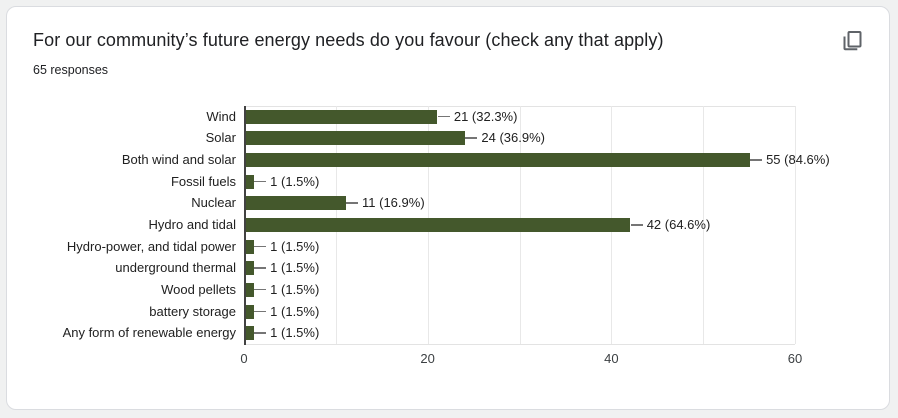 This screenshot has width=898, height=418. I want to click on bar-value-label: 42 (64.6%), so click(678, 224).